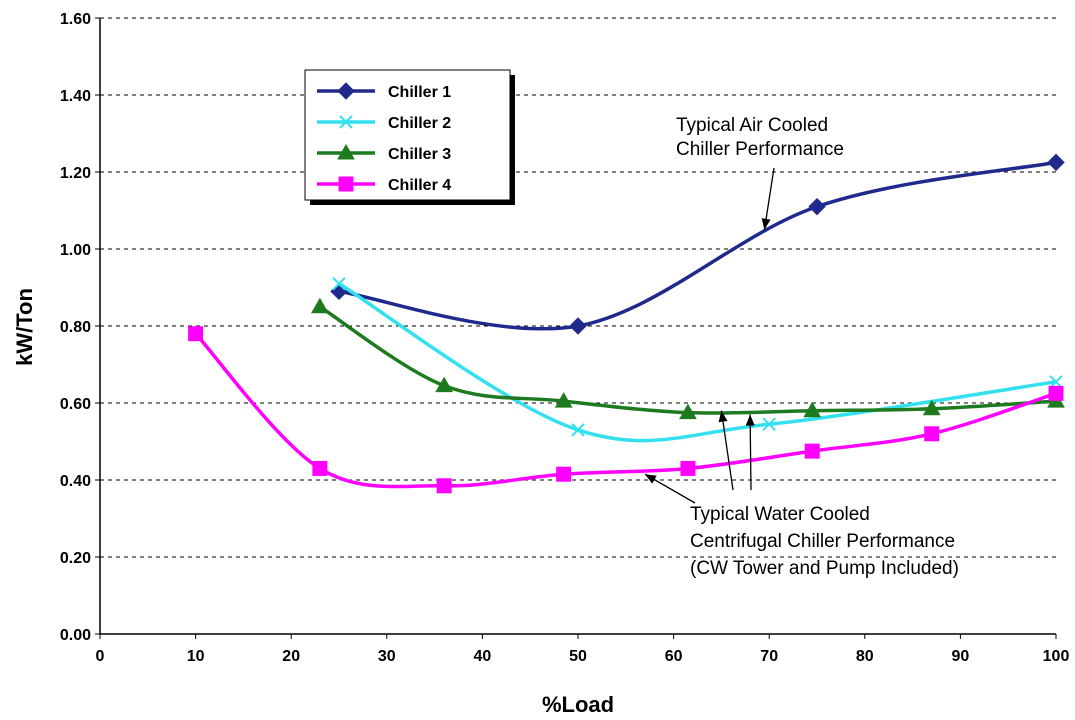  I want to click on y-tick-label: 1.40, so click(75, 96).